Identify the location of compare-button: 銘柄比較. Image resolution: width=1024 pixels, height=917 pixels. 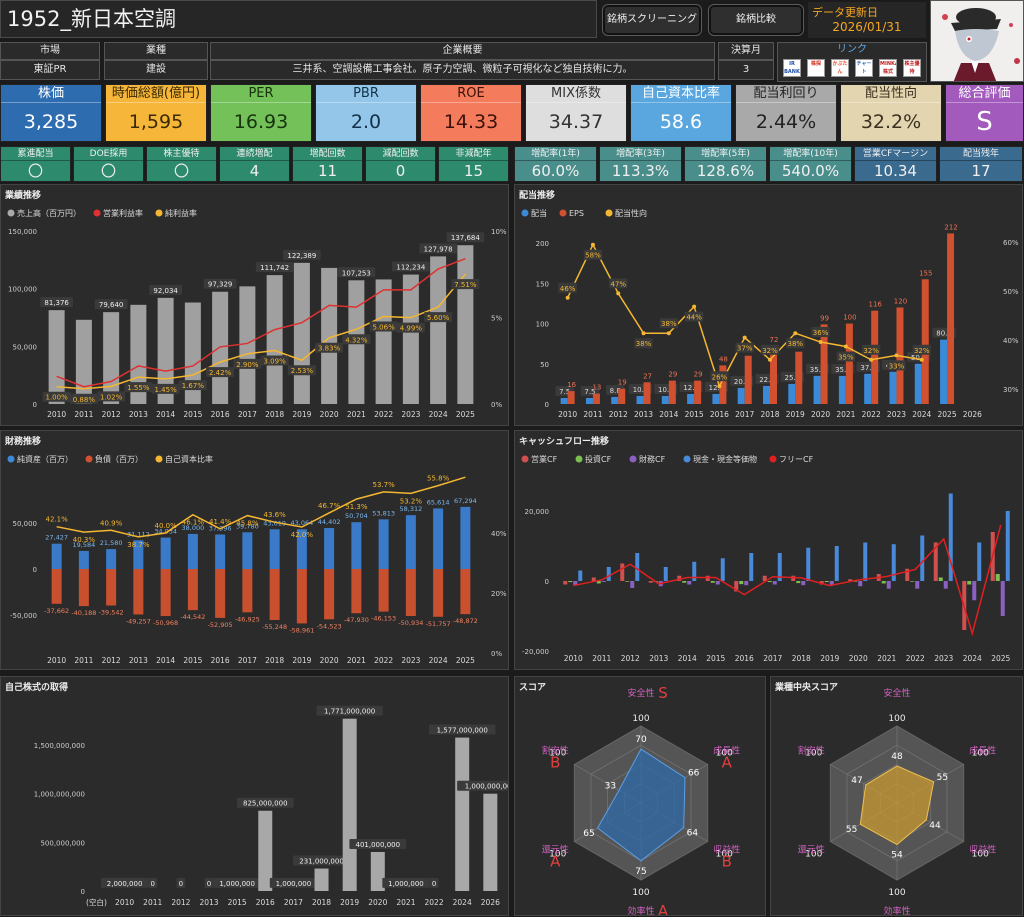
(756, 20).